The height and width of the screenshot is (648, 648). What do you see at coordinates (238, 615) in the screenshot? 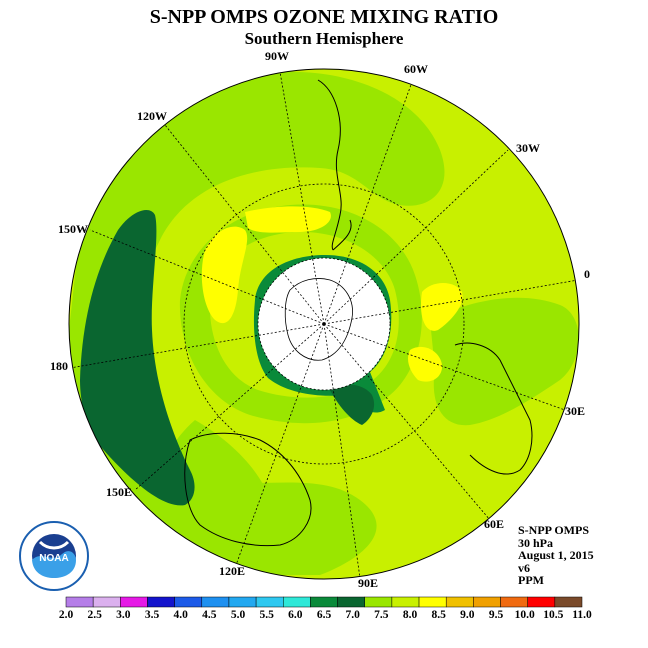
I see `legend-tick-label: 5.0` at bounding box center [238, 615].